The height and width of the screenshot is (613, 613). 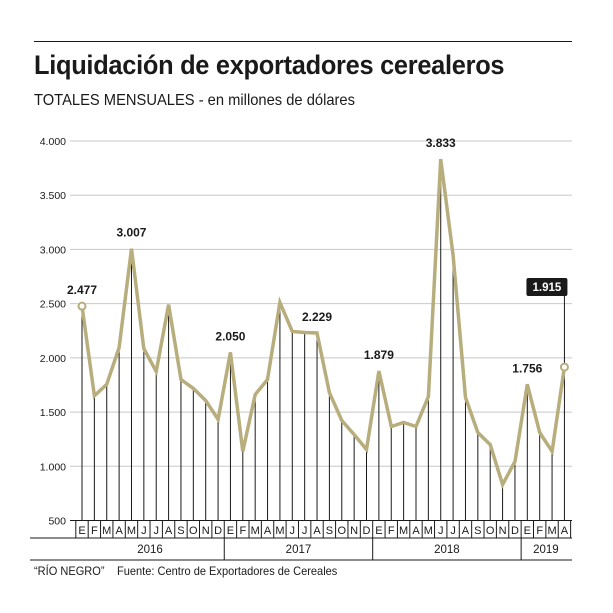 What do you see at coordinates (447, 550) in the screenshot?
I see `year-label: 2018` at bounding box center [447, 550].